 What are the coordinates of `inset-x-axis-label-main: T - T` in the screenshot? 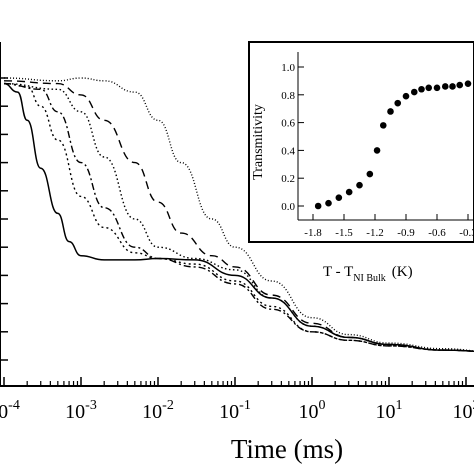 It's located at (338, 272).